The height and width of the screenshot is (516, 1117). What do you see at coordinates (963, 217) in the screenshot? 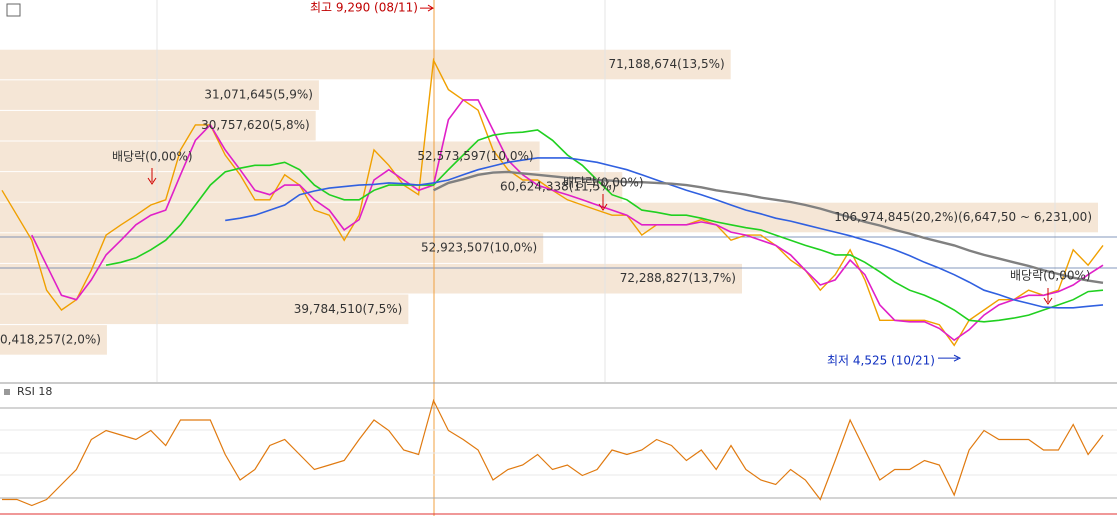
I see `volume-label: 106,974,845(20,2%)(6,647,50 ~ 6,231,00)` at bounding box center [963, 217].